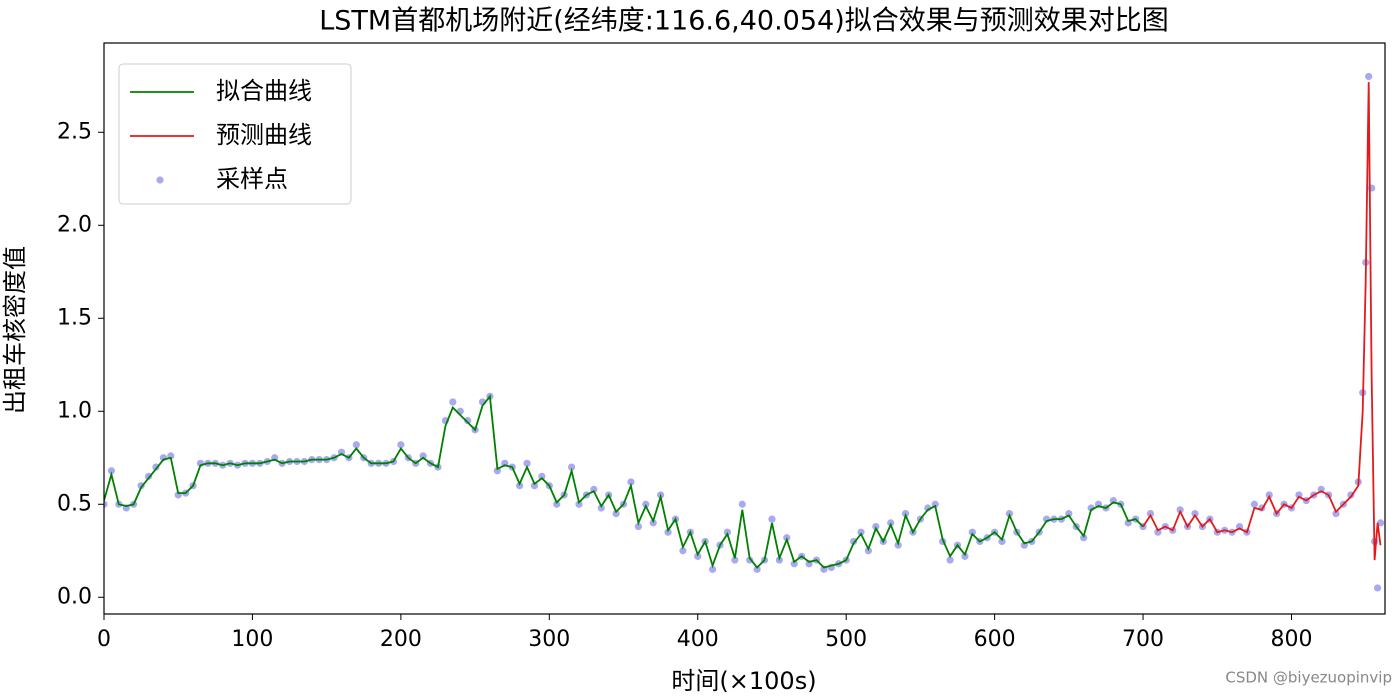 Image resolution: width=1400 pixels, height=696 pixels. I want to click on legend-label: 预测曲线, so click(264, 135).